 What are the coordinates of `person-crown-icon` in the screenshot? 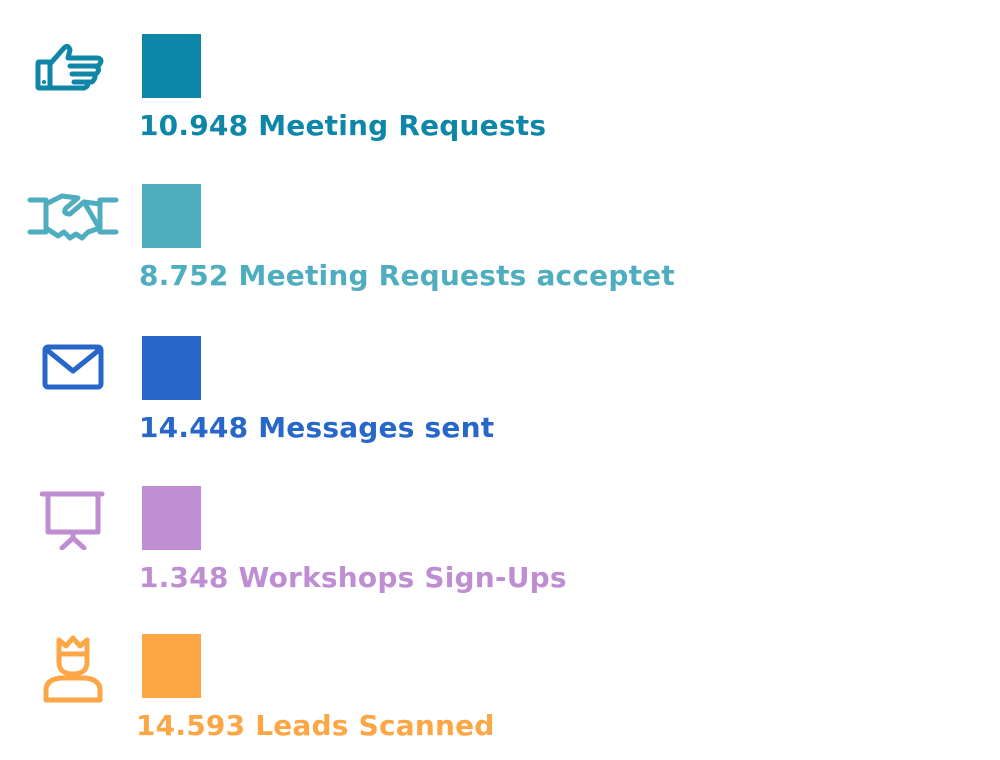 It's located at (73, 669).